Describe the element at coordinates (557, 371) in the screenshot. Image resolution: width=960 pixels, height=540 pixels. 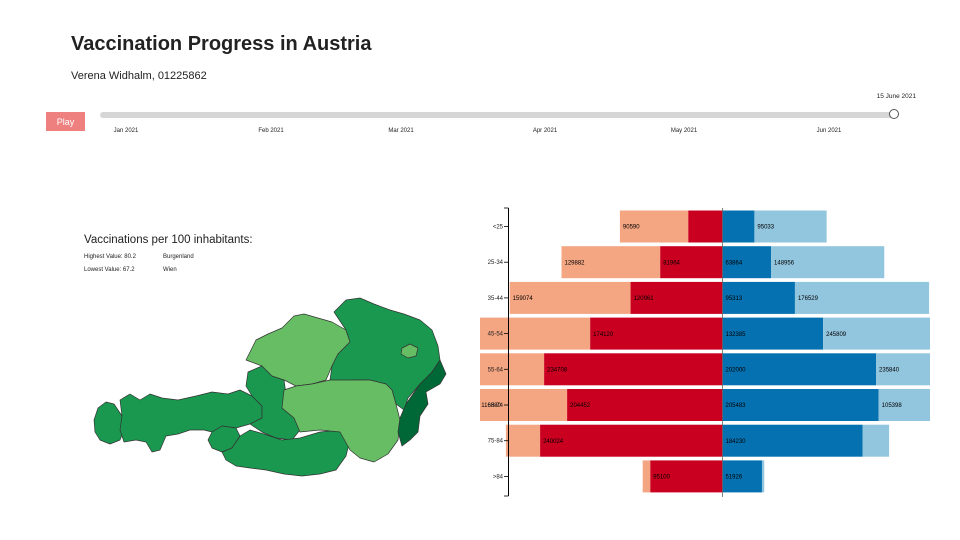
I see `bar-value-label: 234708` at that location.